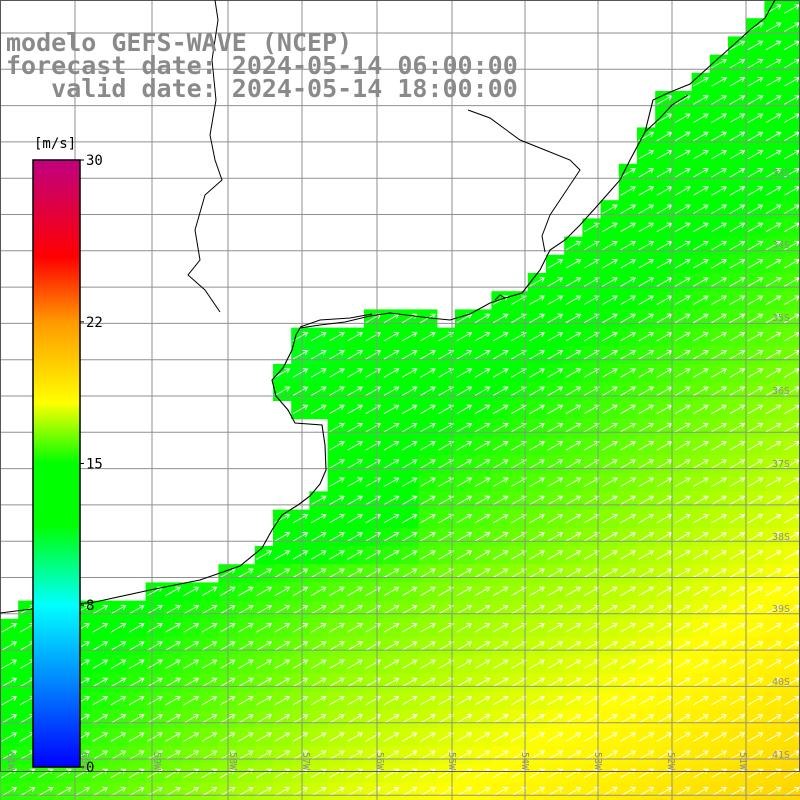  Describe the element at coordinates (94, 323) in the screenshot. I see `colorbar-tick-label: 22` at that location.